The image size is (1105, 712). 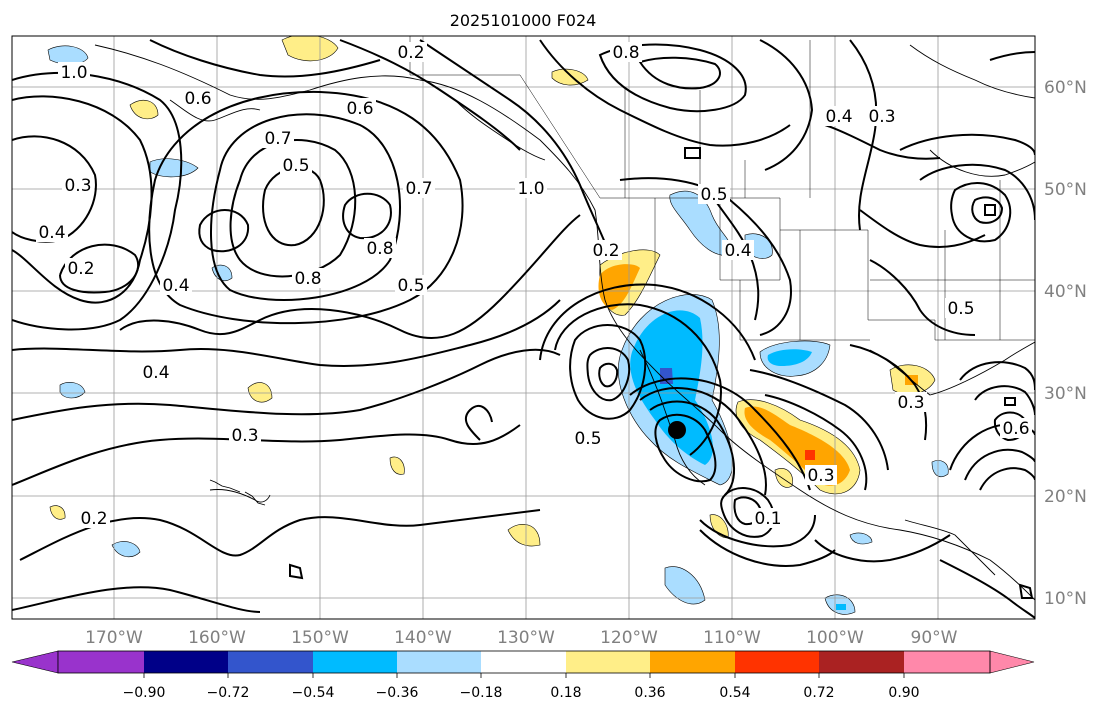 What do you see at coordinates (310, 49) in the screenshot?
I see `shade-yellow-gulf-alaska` at bounding box center [310, 49].